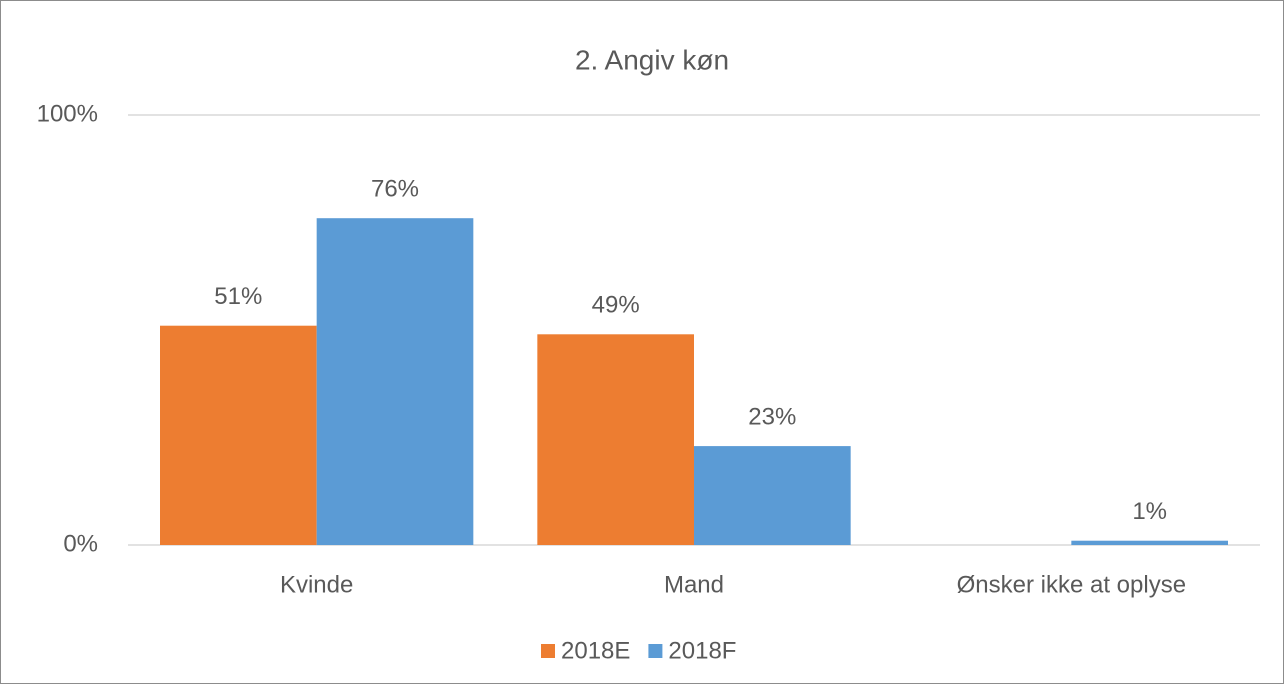 This screenshot has width=1284, height=684. Describe the element at coordinates (616, 305) in the screenshot. I see `data-label: 49%` at that location.